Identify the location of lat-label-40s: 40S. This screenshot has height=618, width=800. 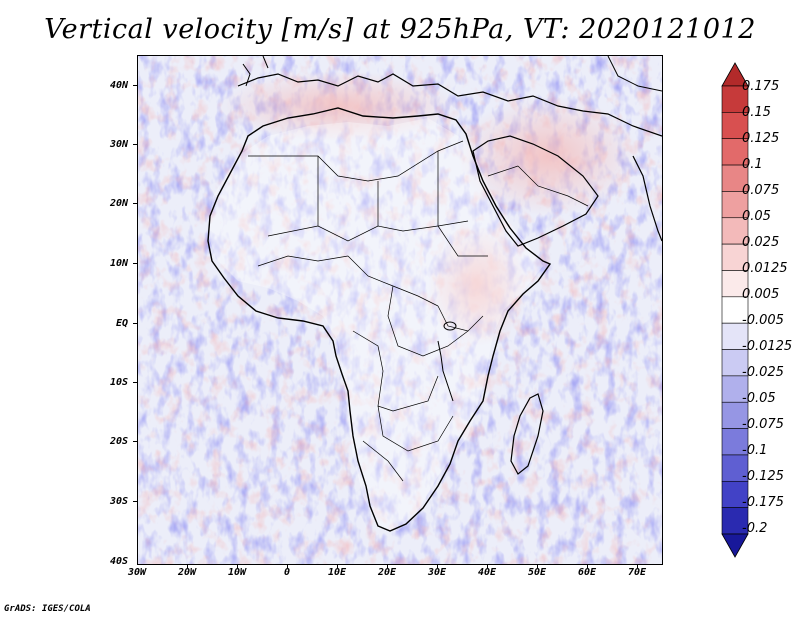
(118, 561).